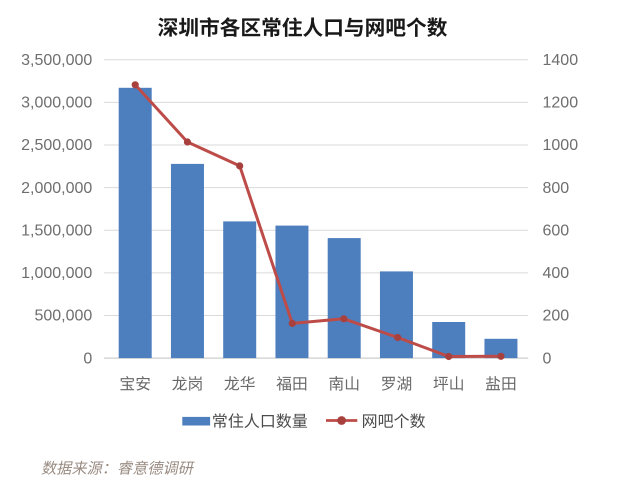 The image size is (640, 490). I want to click on svg-text: 600, so click(556, 230).